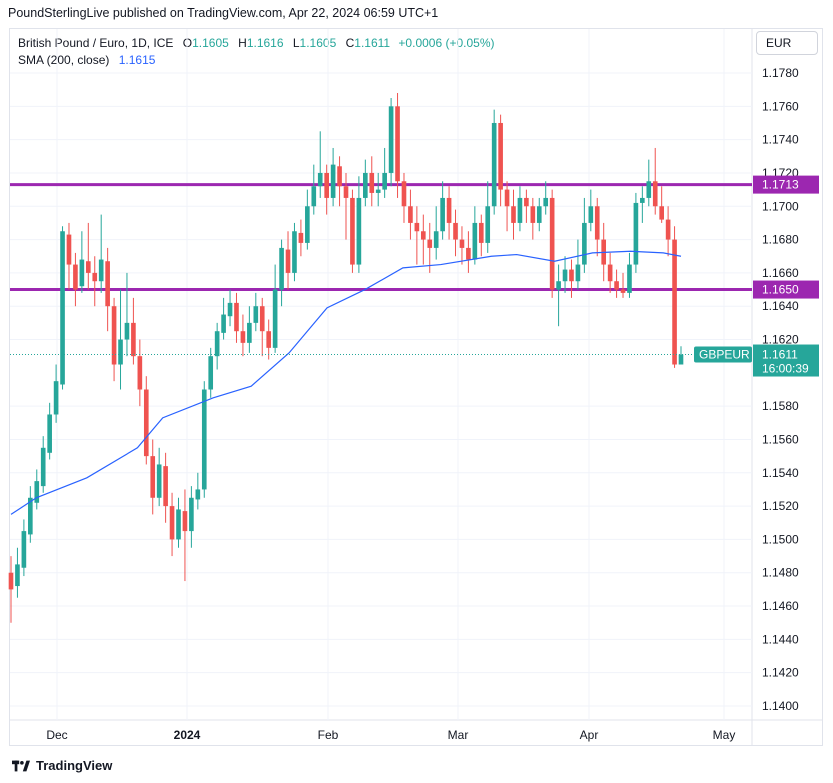 This screenshot has width=833, height=783. What do you see at coordinates (64, 60) in the screenshot?
I see `sma-label: SMA (200, close)` at bounding box center [64, 60].